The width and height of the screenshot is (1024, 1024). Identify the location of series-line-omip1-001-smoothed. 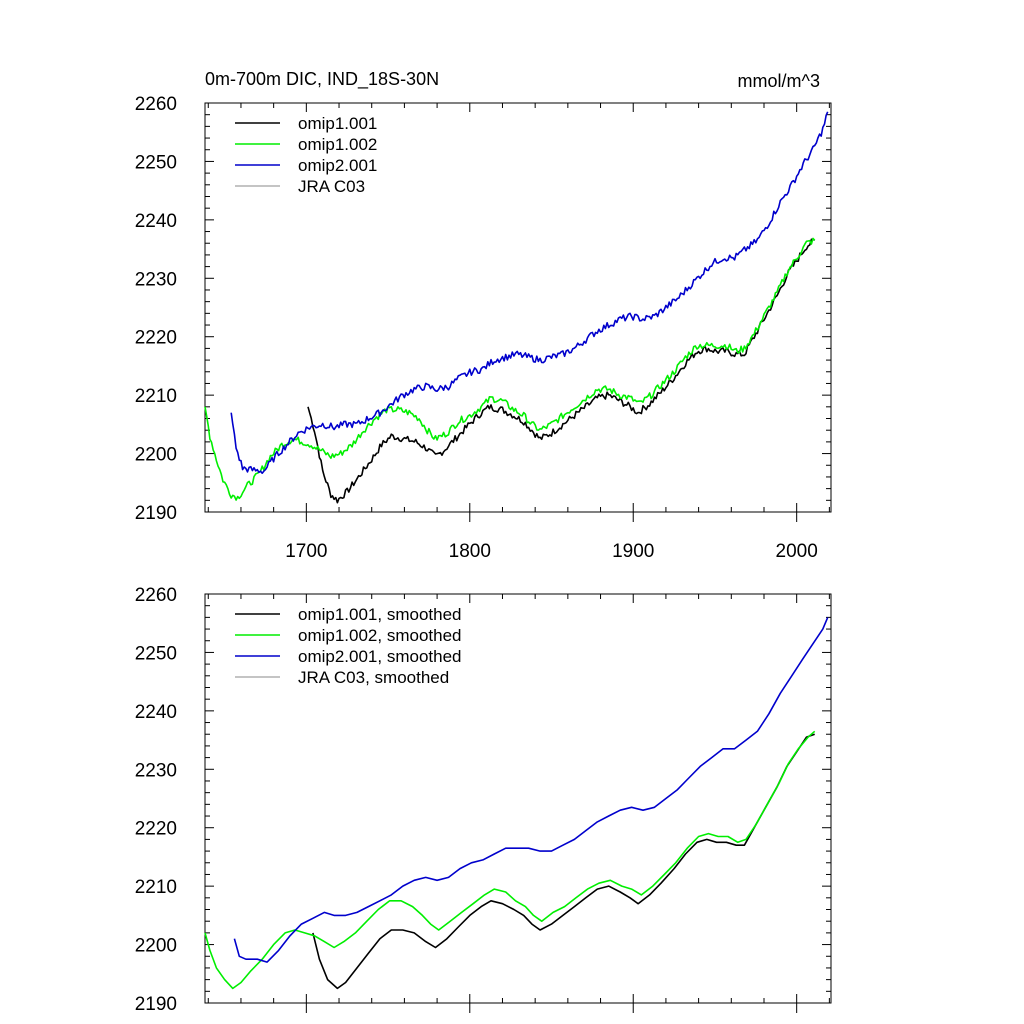
(563, 861).